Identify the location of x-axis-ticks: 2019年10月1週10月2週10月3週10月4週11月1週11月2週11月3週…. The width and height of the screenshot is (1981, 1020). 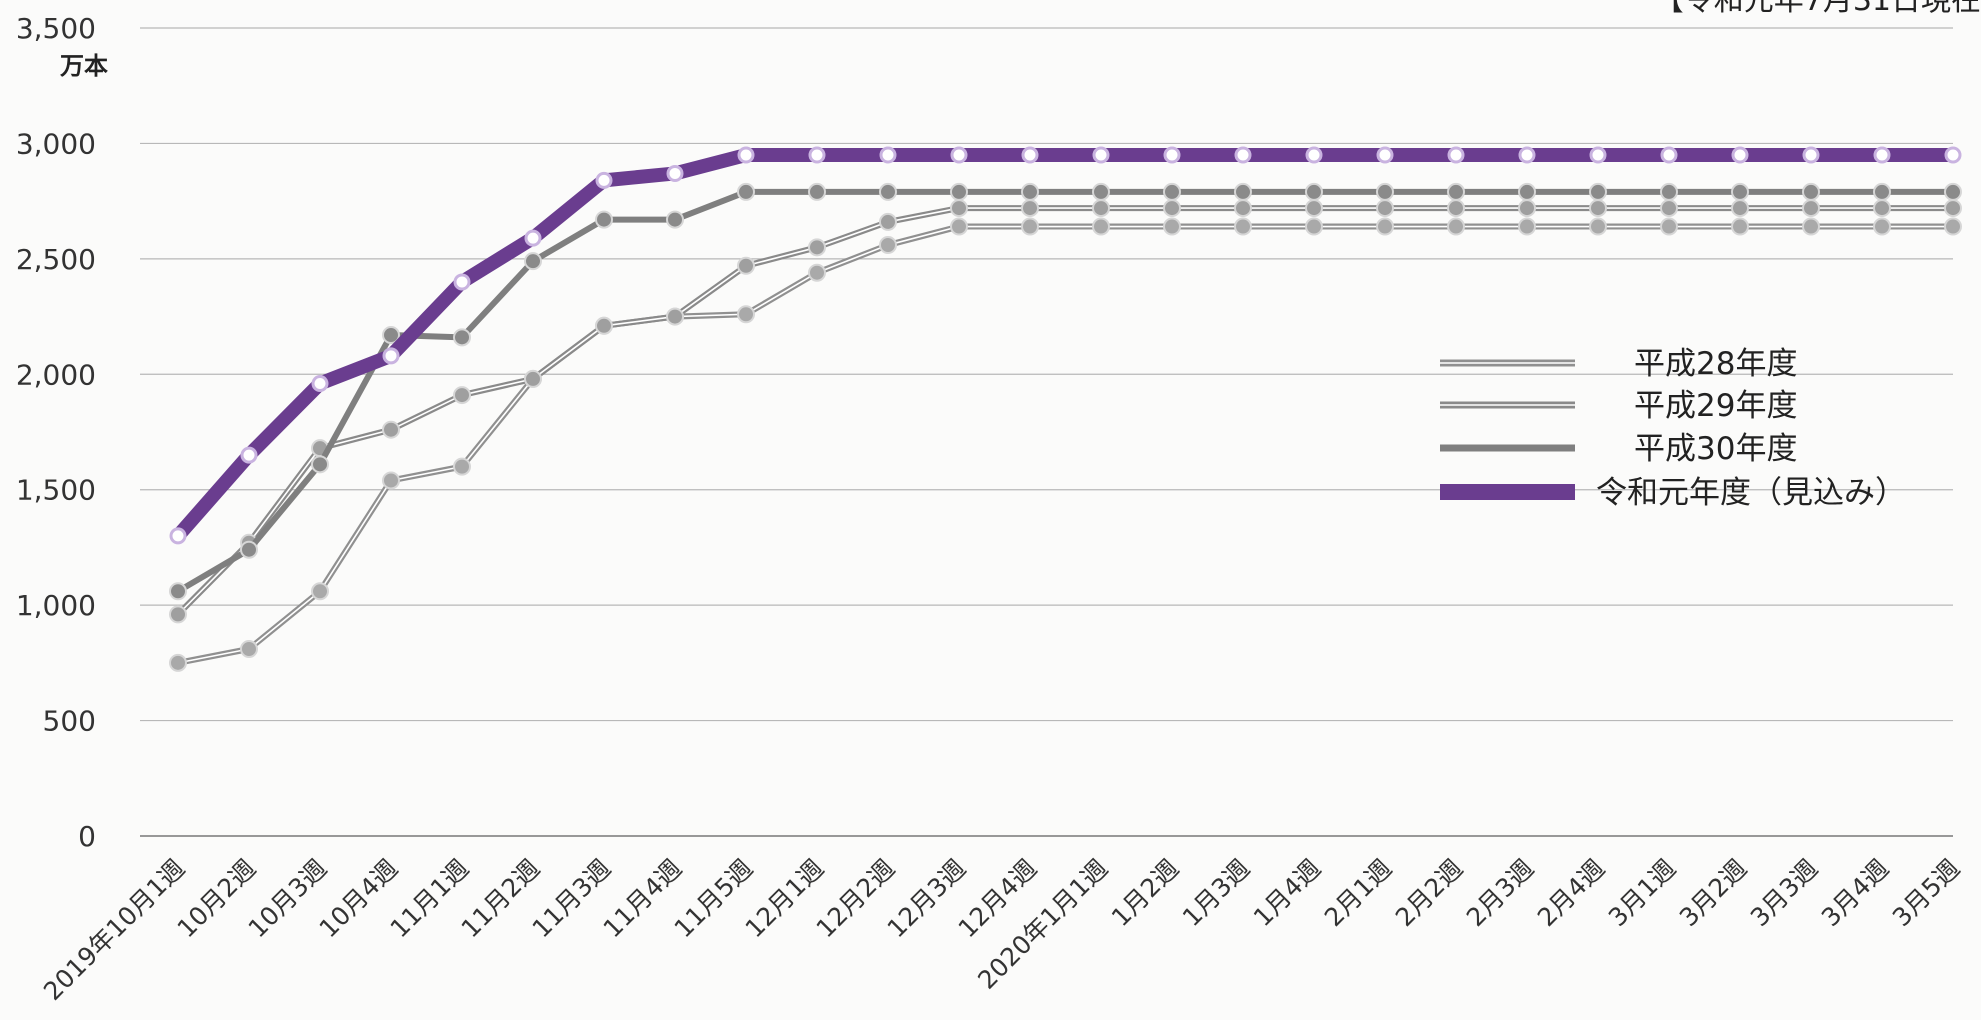
(1001, 930).